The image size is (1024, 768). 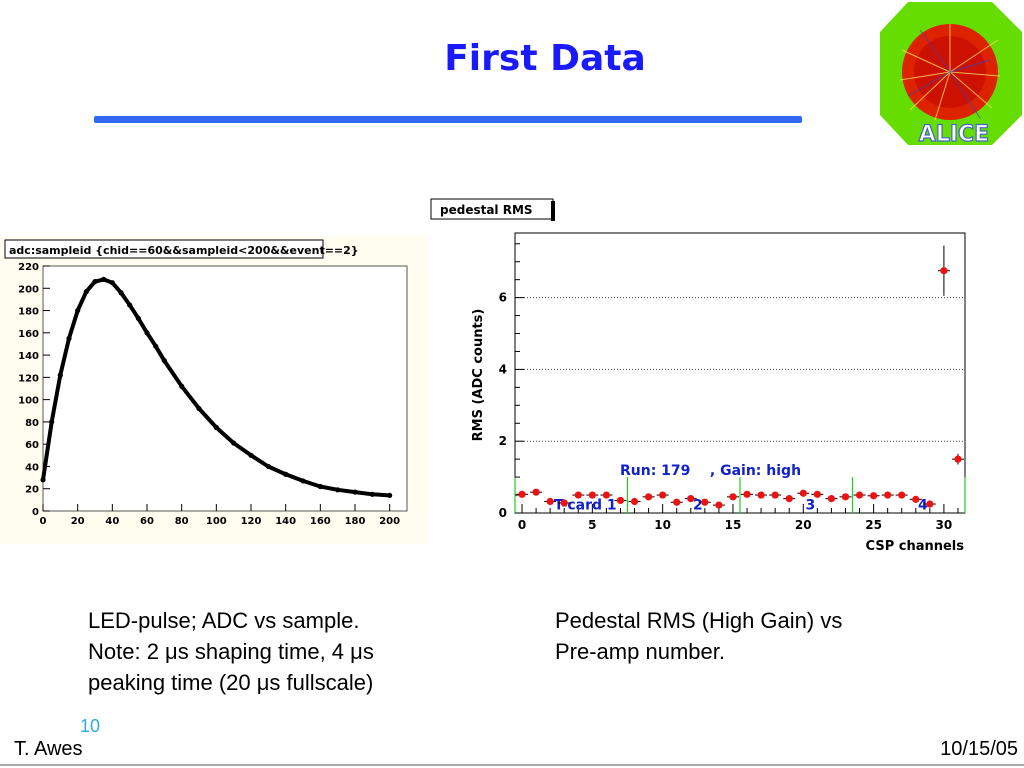 I want to click on date: 10/15/05, so click(x=979, y=749).